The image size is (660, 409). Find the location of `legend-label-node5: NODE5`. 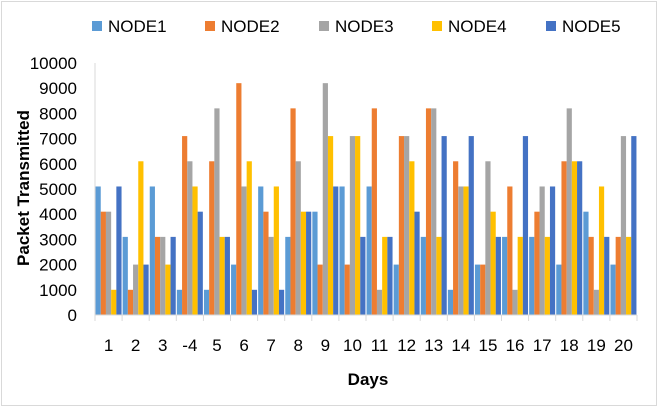

legend-label-node5: NODE5 is located at coordinates (591, 26).